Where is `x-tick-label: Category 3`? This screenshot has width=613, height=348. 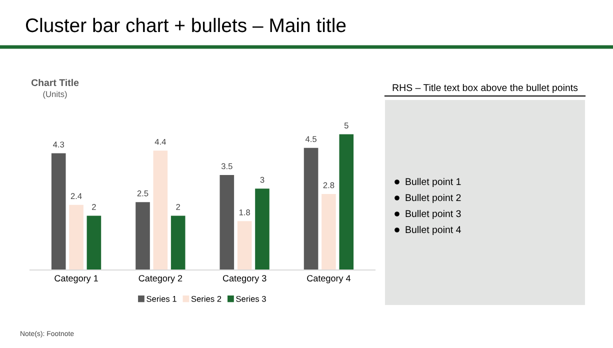 x-tick-label: Category 3 is located at coordinates (244, 279).